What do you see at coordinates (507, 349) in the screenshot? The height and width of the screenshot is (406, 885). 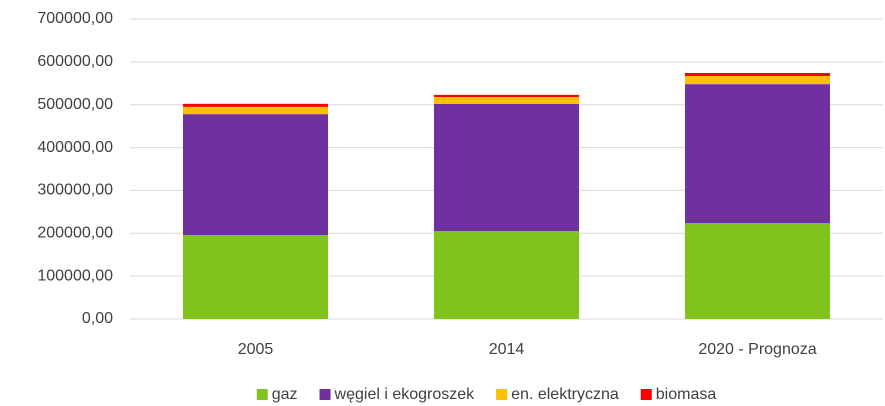 I see `x-tick-label: 2014` at bounding box center [507, 349].